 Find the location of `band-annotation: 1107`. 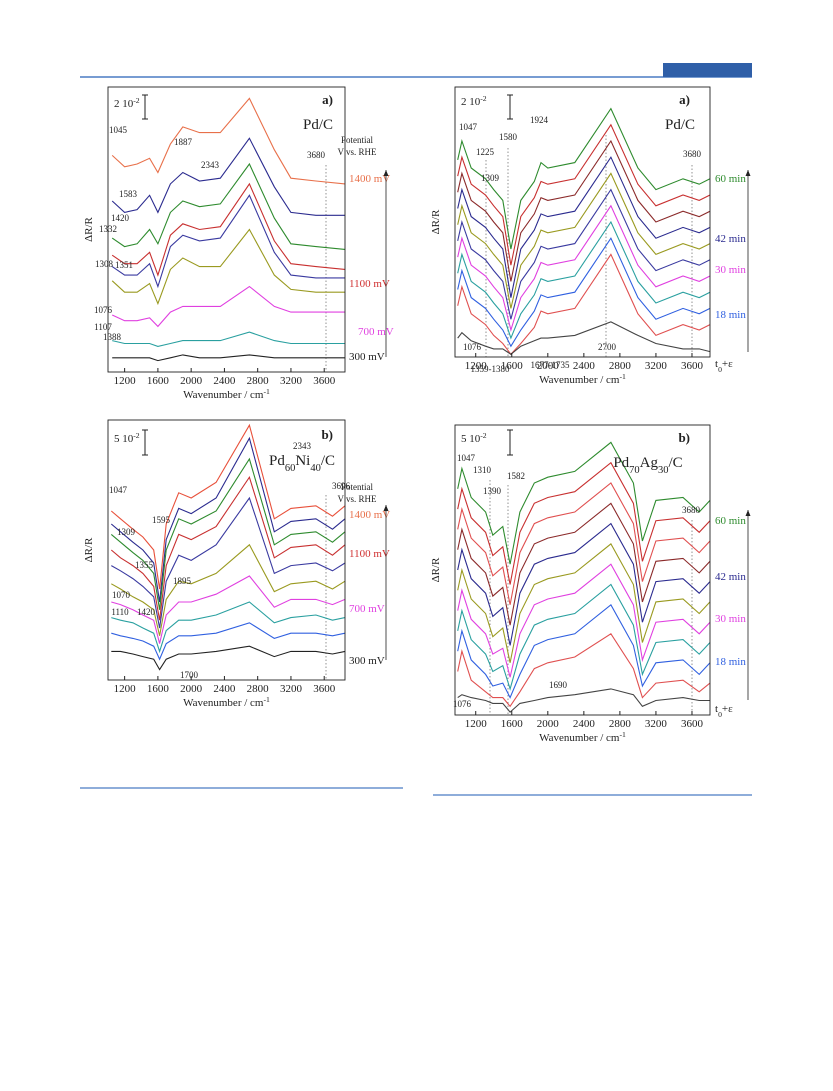

band-annotation: 1107 is located at coordinates (103, 327).